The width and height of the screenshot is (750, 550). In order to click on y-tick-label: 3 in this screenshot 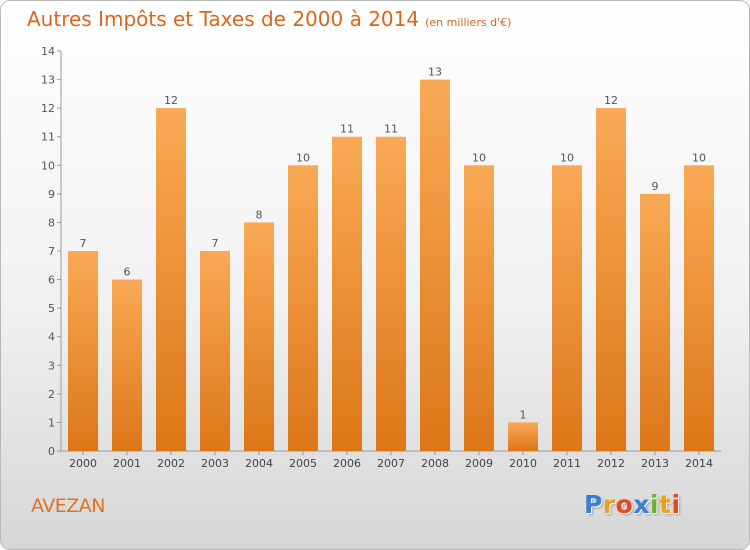, I will do `click(51, 365)`.